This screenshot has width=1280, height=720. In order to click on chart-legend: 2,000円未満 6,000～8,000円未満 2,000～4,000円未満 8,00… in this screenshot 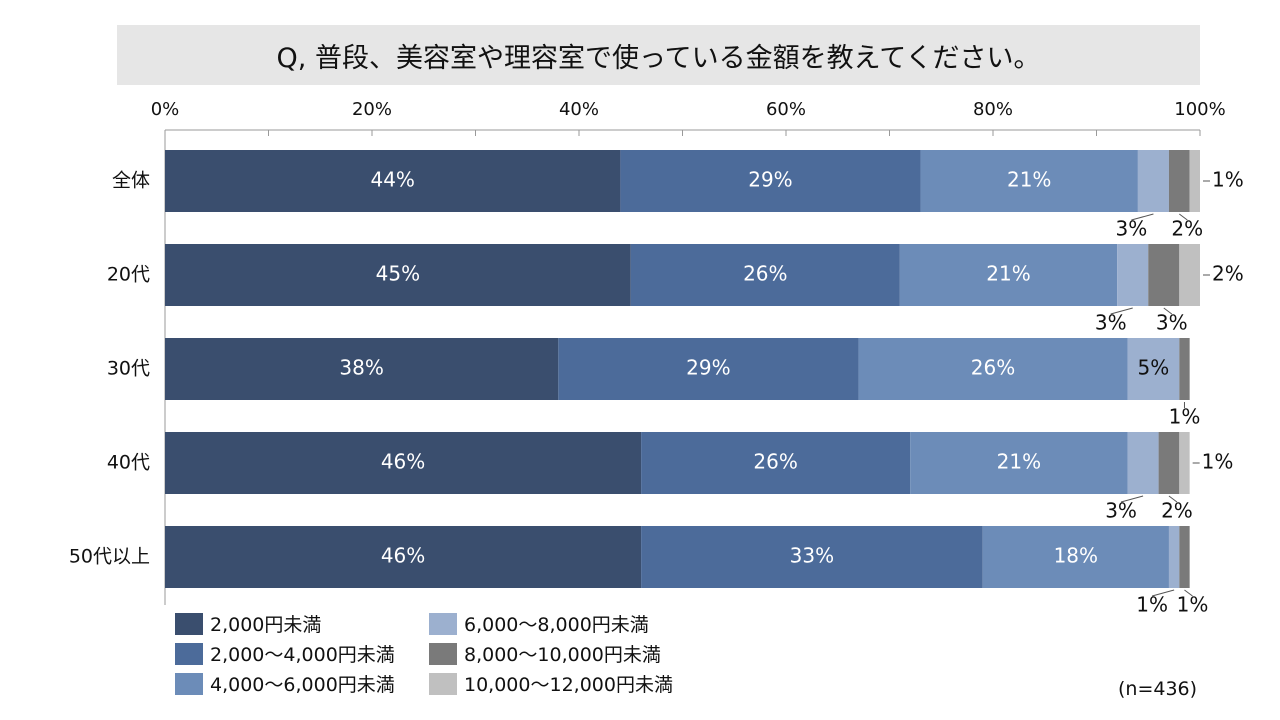, I will do `click(432, 654)`.